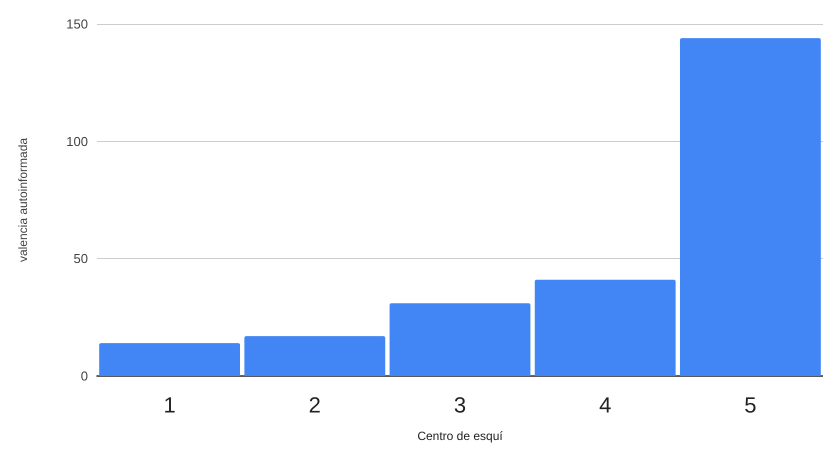 This screenshot has height=449, width=823. I want to click on x-tick-label: 4, so click(605, 405).